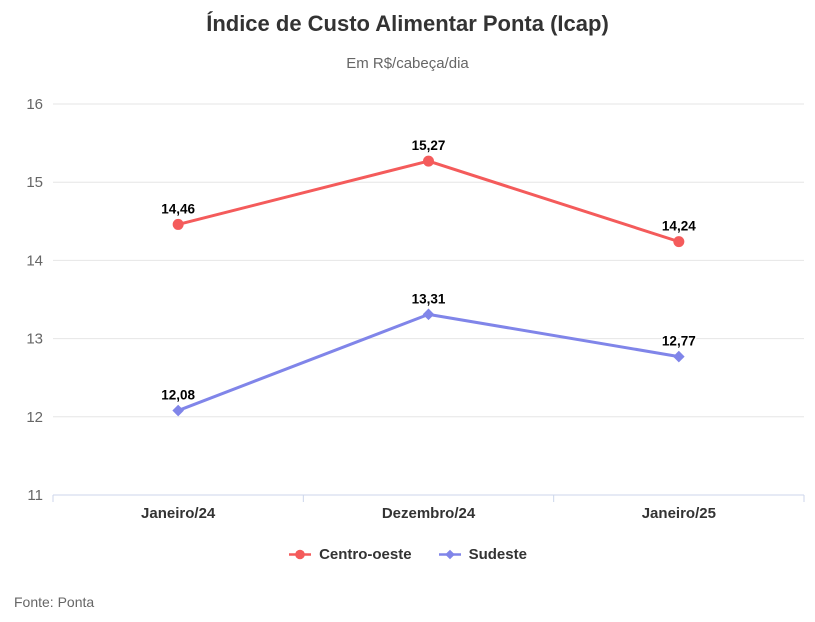 This screenshot has width=815, height=622. I want to click on legend: Centro-oeste Sudeste, so click(407, 554).